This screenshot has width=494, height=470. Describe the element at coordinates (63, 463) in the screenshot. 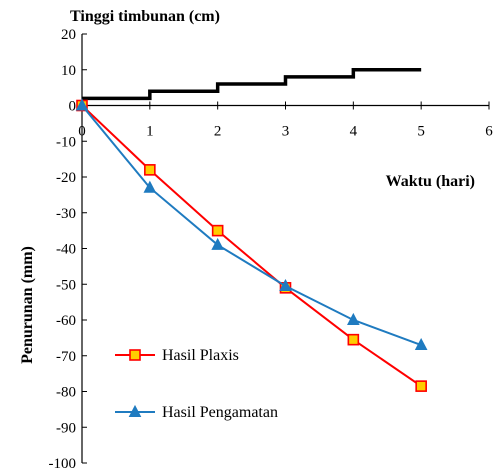

I see `y-tick-label: -100` at that location.